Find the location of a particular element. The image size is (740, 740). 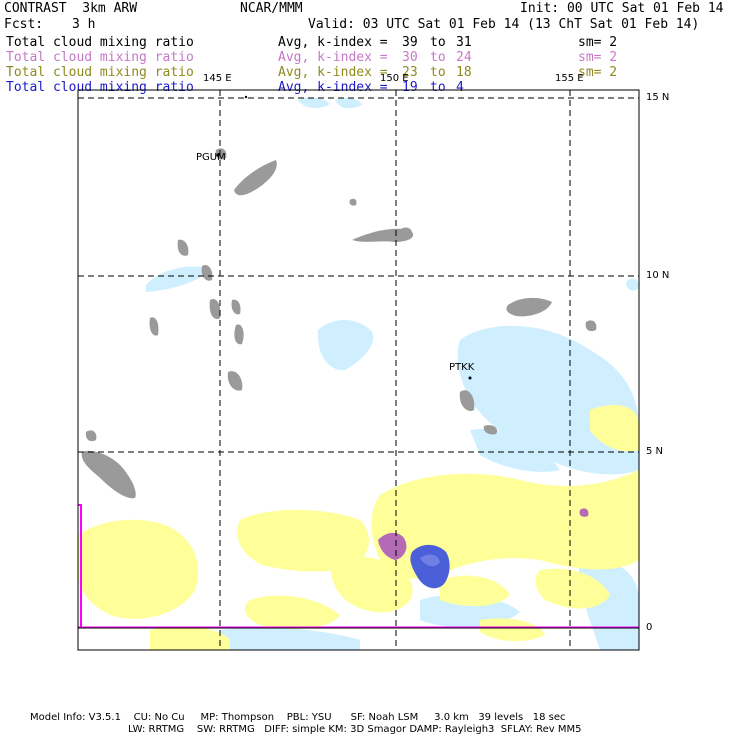

station-marker is located at coordinates (246, 97).